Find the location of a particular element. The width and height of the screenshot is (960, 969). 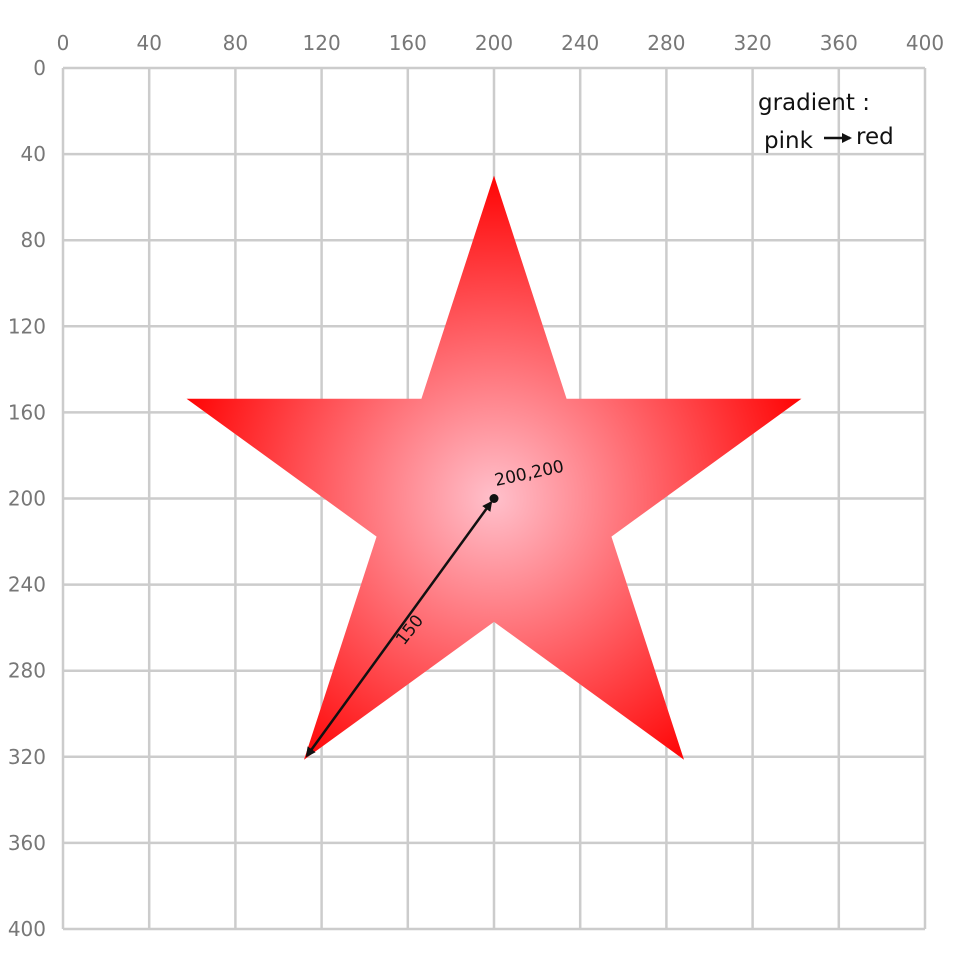

y-tick-label: 120 is located at coordinates (27, 326).